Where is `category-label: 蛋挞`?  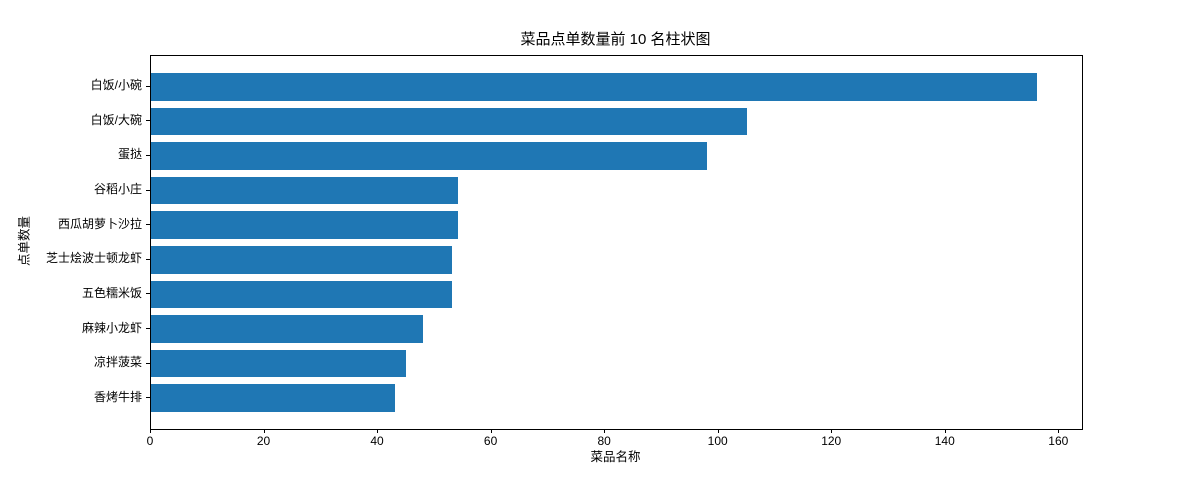 category-label: 蛋挞 is located at coordinates (129, 154).